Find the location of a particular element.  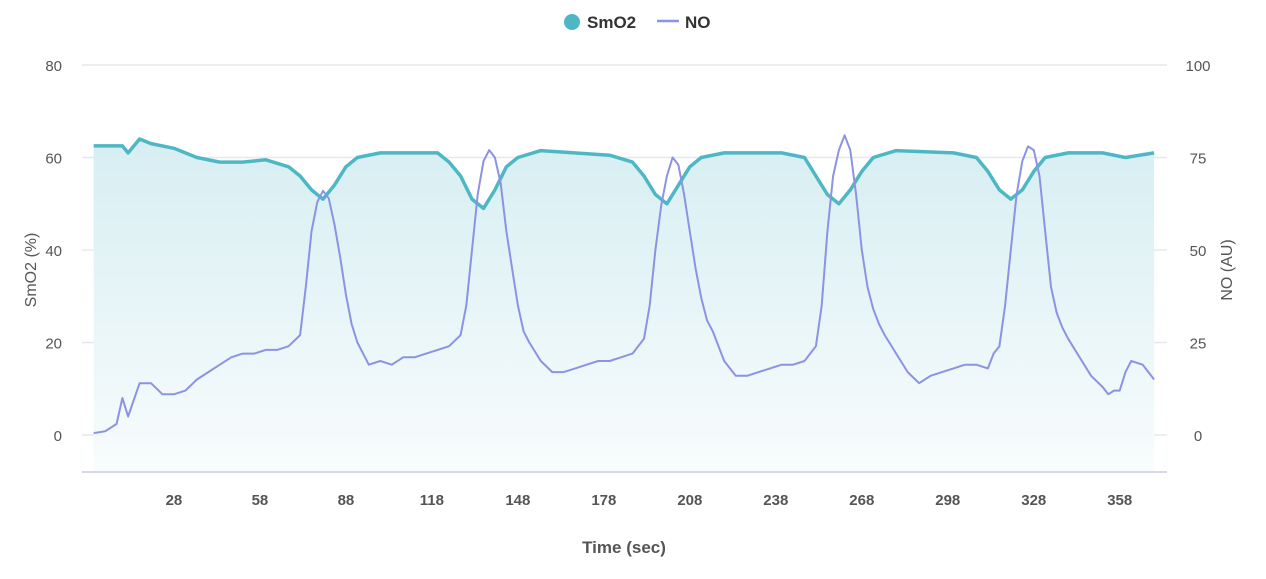

y-left-tick-label: 20 is located at coordinates (53, 344).